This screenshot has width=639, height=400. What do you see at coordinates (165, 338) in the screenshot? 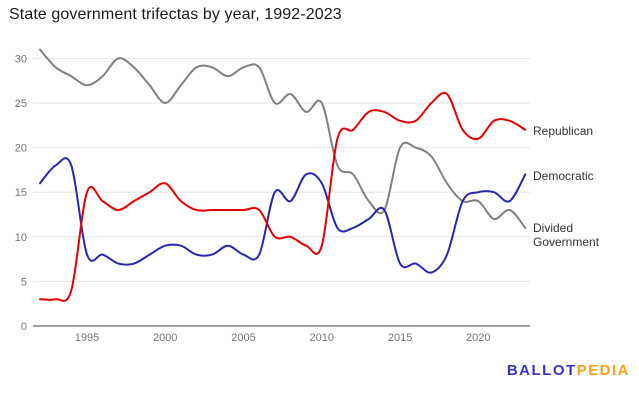
I see `x-axis-tick-label: 2000` at bounding box center [165, 338].